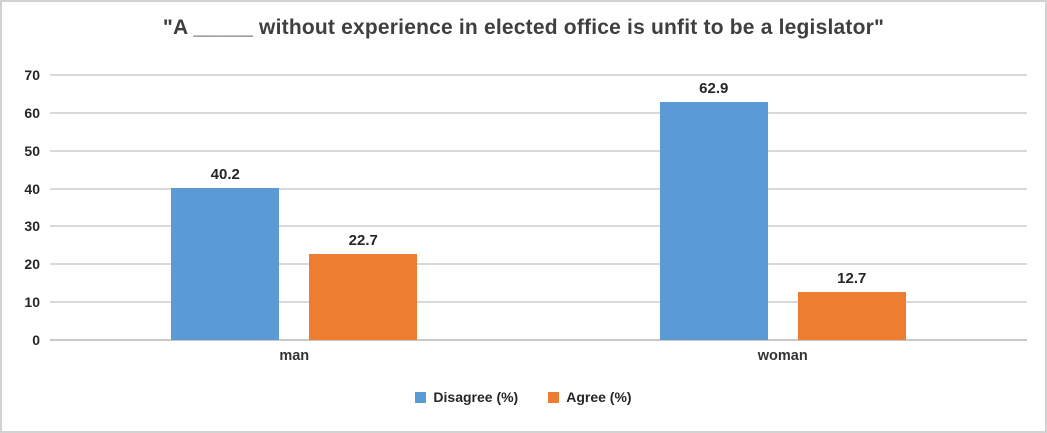 Image resolution: width=1047 pixels, height=433 pixels. Describe the element at coordinates (32, 302) in the screenshot. I see `y-tick-label-10: 10` at that location.